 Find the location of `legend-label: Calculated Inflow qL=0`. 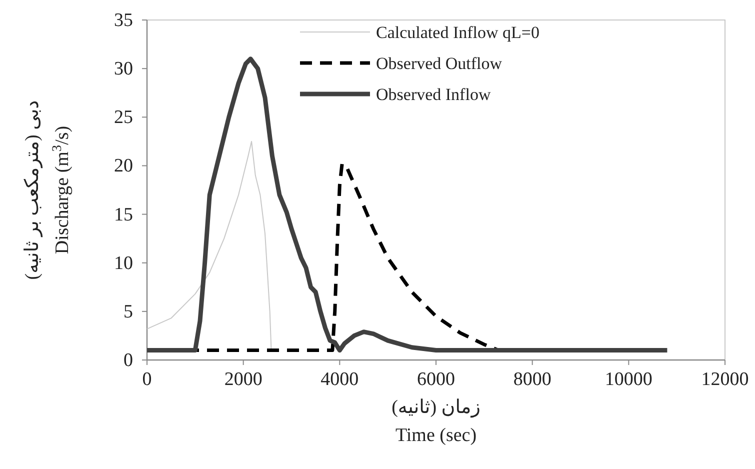

legend-label: Calculated Inflow qL=0 is located at coordinates (458, 32).